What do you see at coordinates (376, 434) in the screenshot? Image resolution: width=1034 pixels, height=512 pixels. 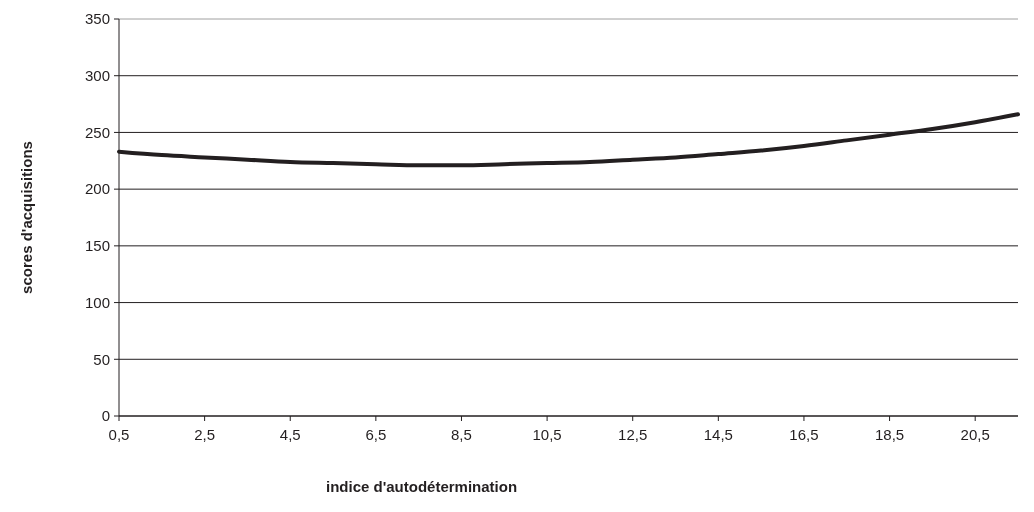 I see `x-tick-label: 6,5` at bounding box center [376, 434].